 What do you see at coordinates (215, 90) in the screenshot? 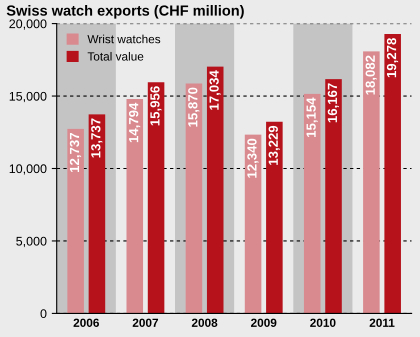
I see `data-label: 17,034` at bounding box center [215, 90].